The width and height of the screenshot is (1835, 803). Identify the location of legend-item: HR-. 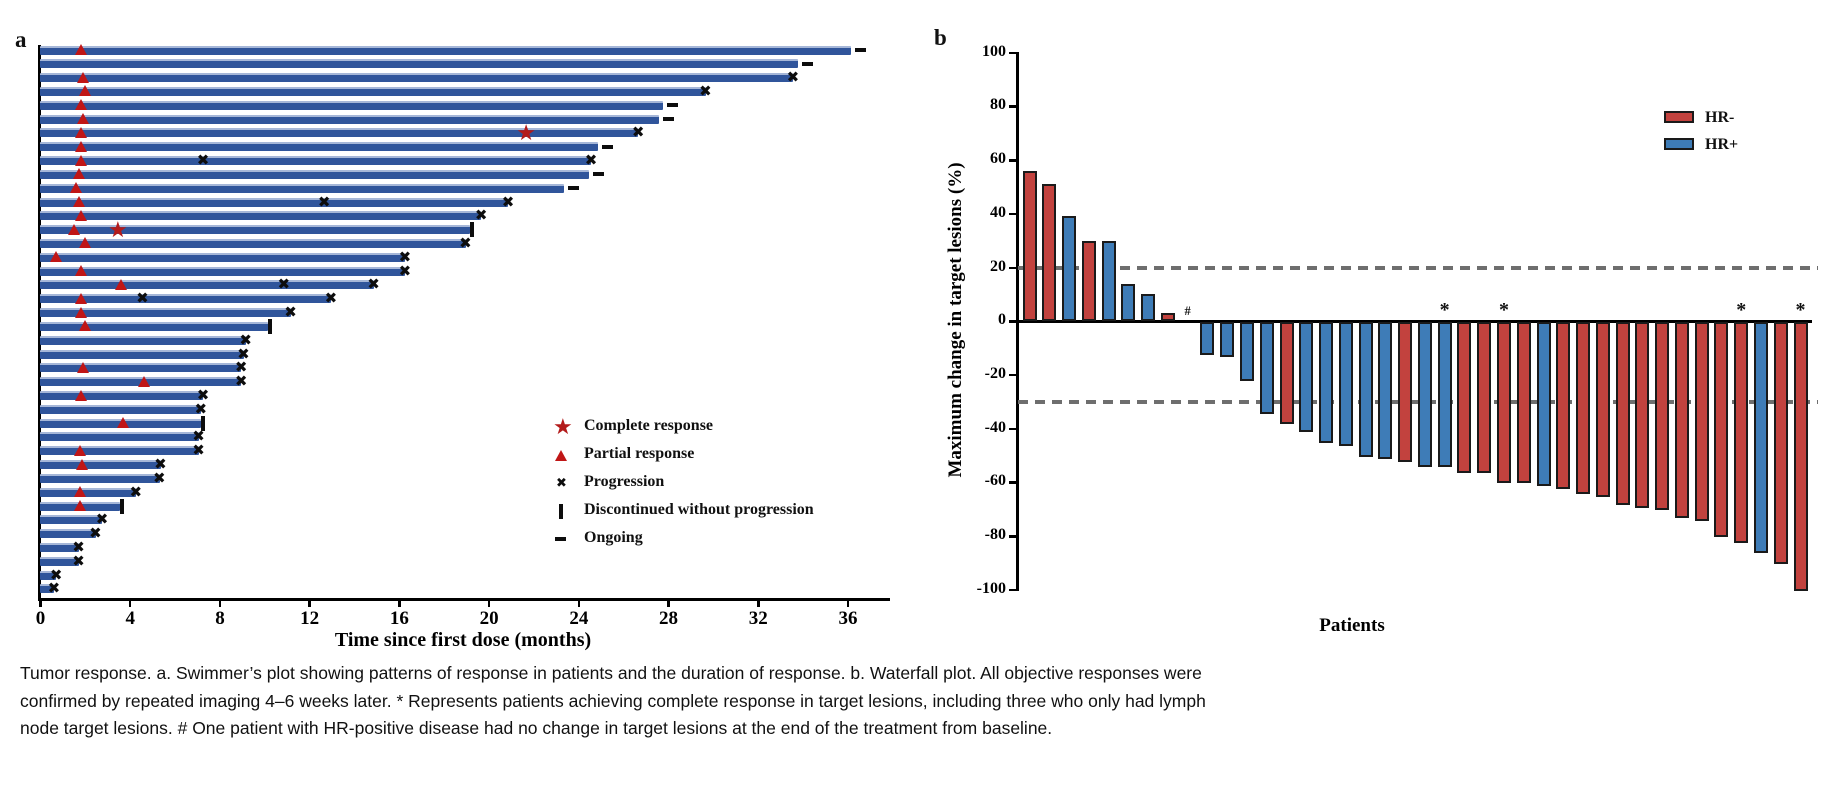
(1724, 119).